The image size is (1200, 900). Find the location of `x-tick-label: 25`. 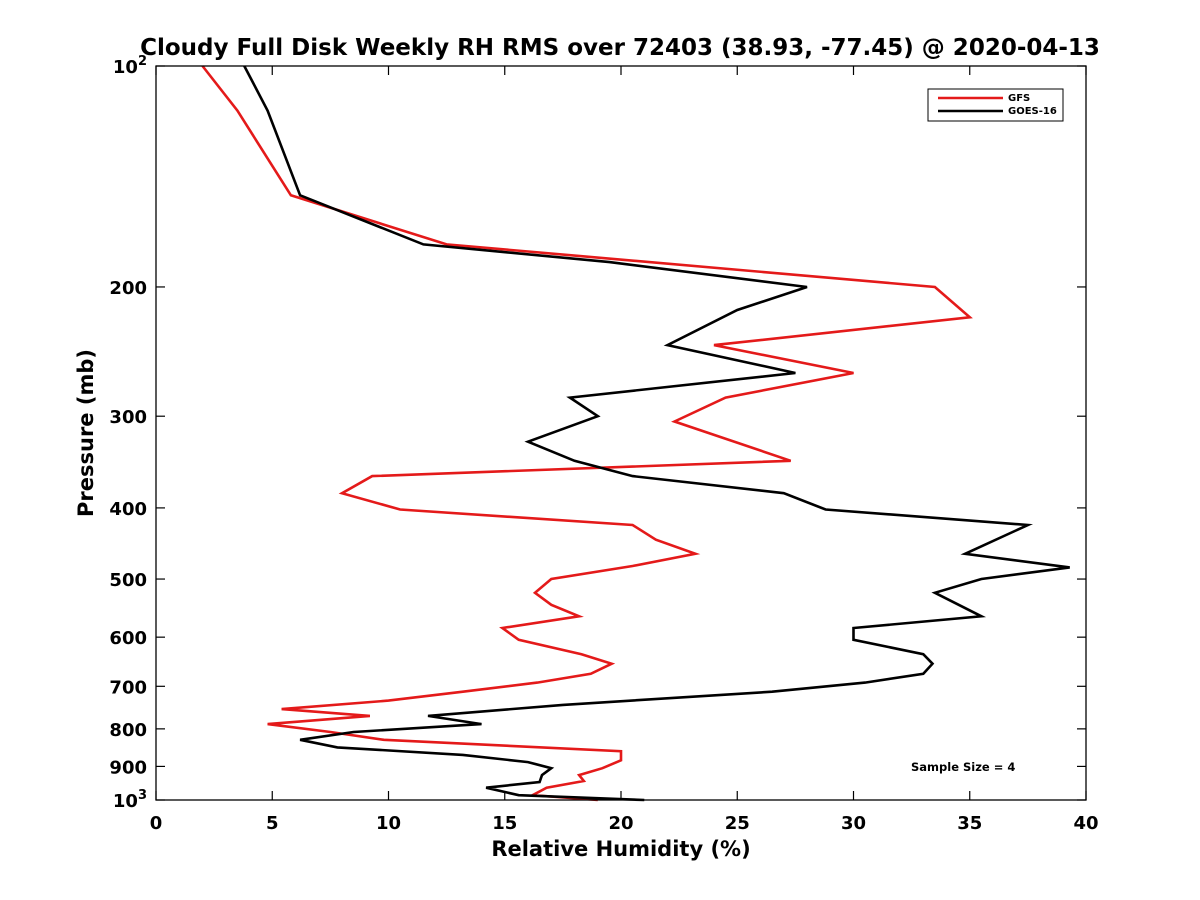

x-tick-label: 25 is located at coordinates (737, 823).